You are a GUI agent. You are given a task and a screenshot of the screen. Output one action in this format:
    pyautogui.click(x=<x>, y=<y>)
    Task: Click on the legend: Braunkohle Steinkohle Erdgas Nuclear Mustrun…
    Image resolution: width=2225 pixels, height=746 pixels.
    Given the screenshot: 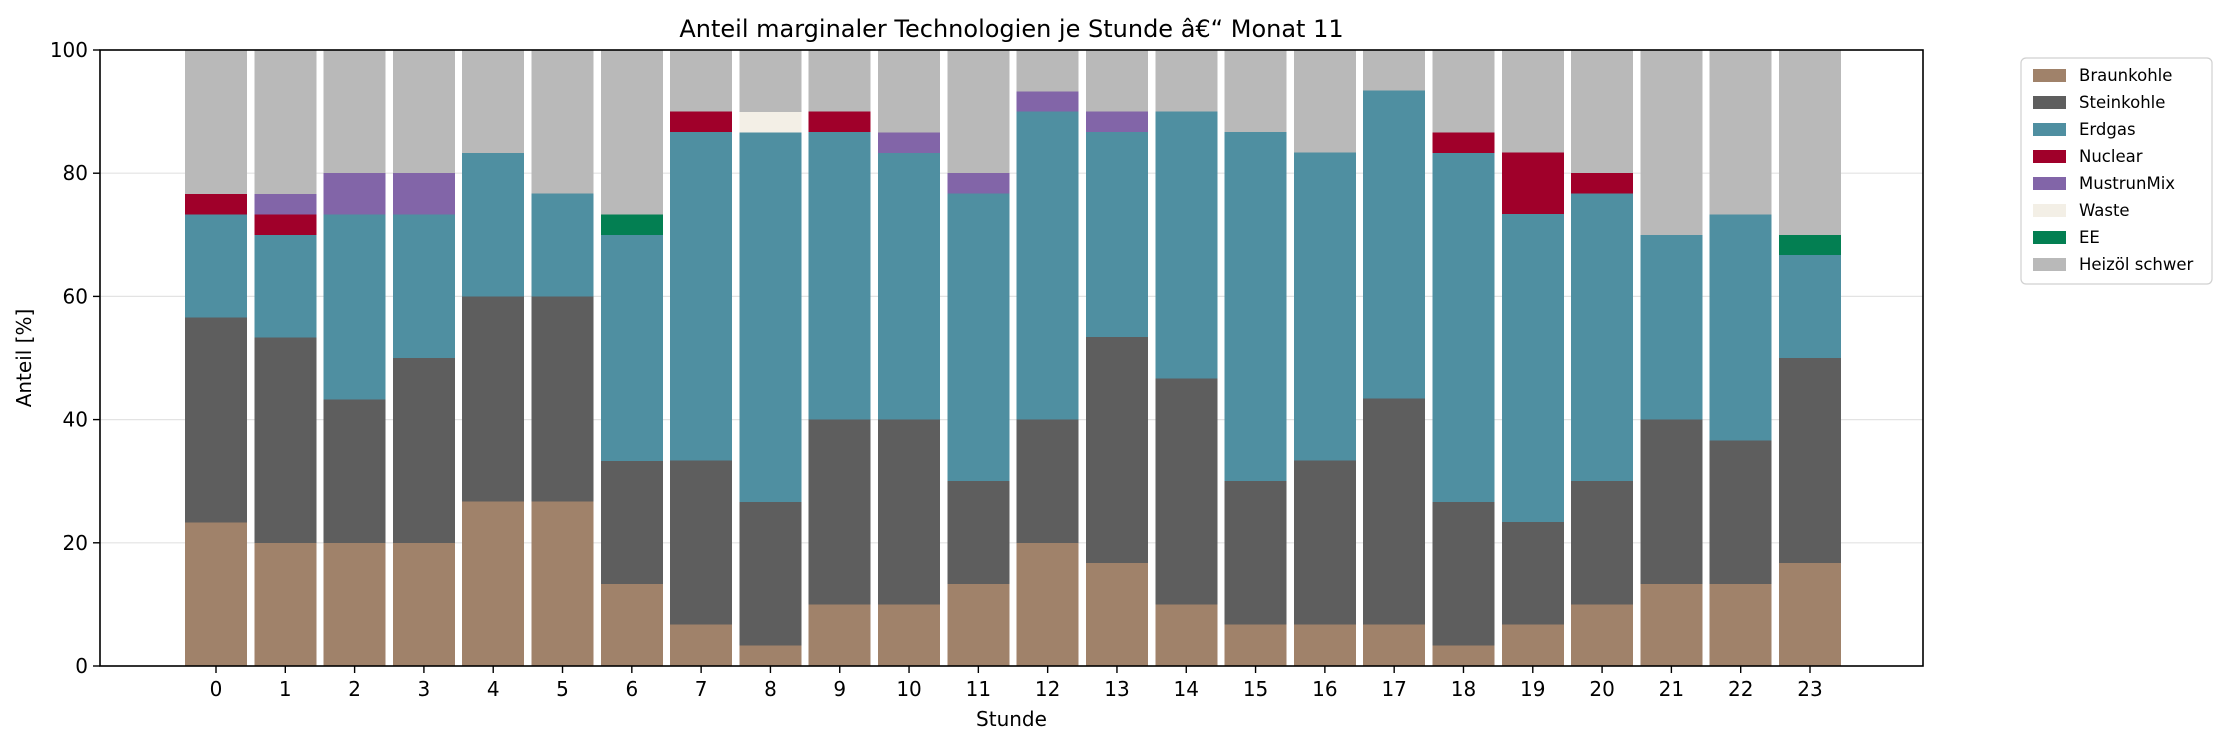 What is the action you would take?
    pyautogui.click(x=2116, y=171)
    